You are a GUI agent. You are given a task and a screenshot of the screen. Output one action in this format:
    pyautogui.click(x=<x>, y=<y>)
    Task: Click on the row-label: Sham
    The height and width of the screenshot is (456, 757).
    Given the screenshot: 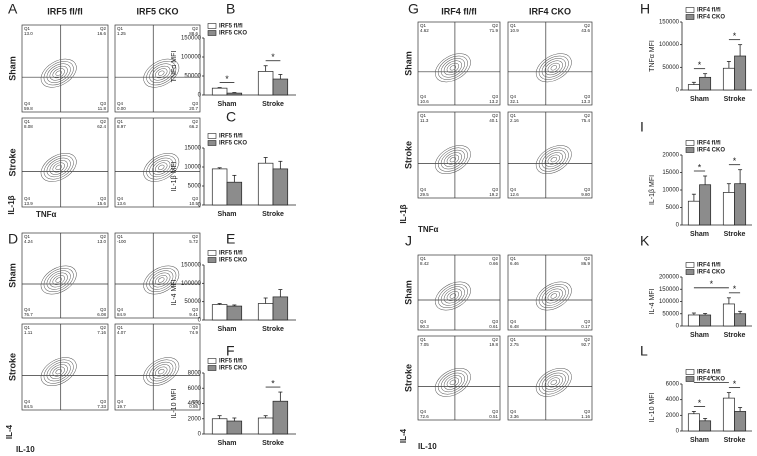 What is the action you would take?
    pyautogui.click(x=12, y=68)
    